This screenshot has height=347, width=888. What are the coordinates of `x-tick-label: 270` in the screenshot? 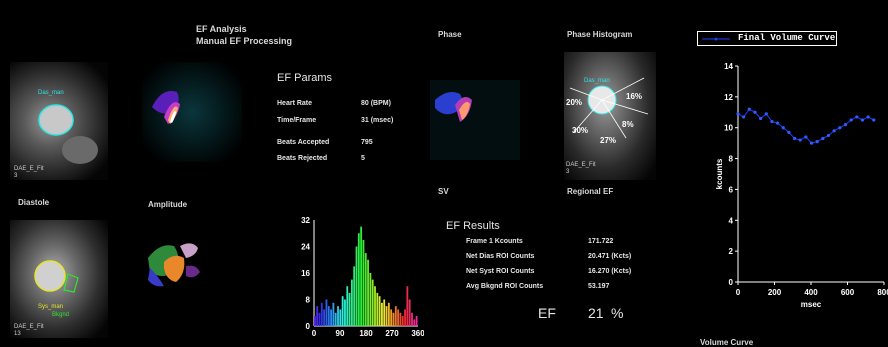 It's located at (392, 333).